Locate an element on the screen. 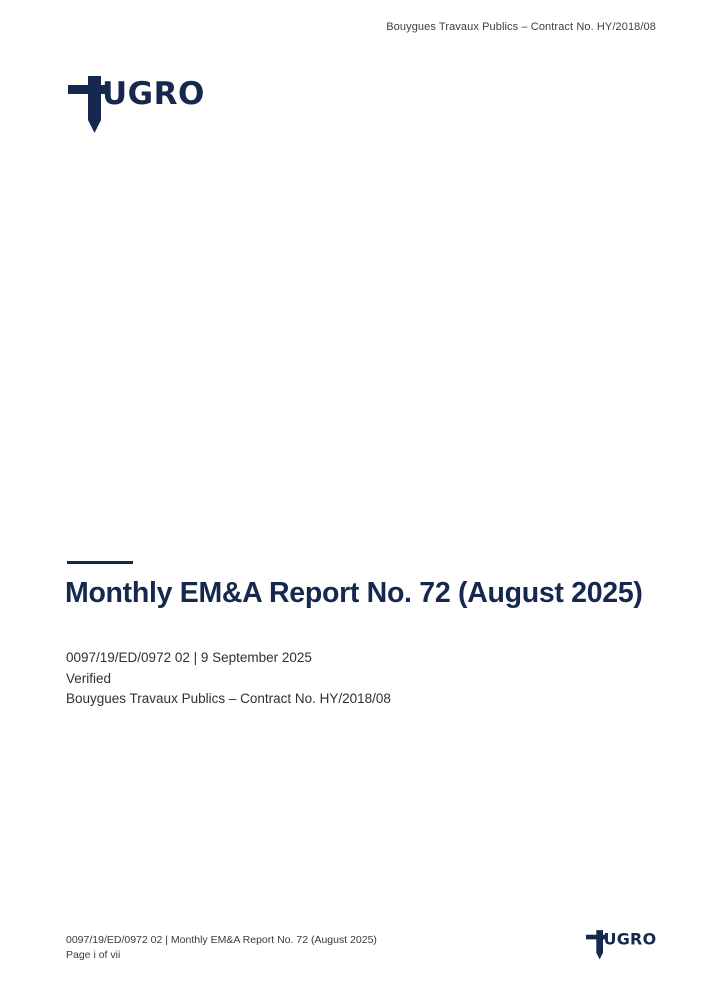 The width and height of the screenshot is (703, 994). title-rule is located at coordinates (100, 562).